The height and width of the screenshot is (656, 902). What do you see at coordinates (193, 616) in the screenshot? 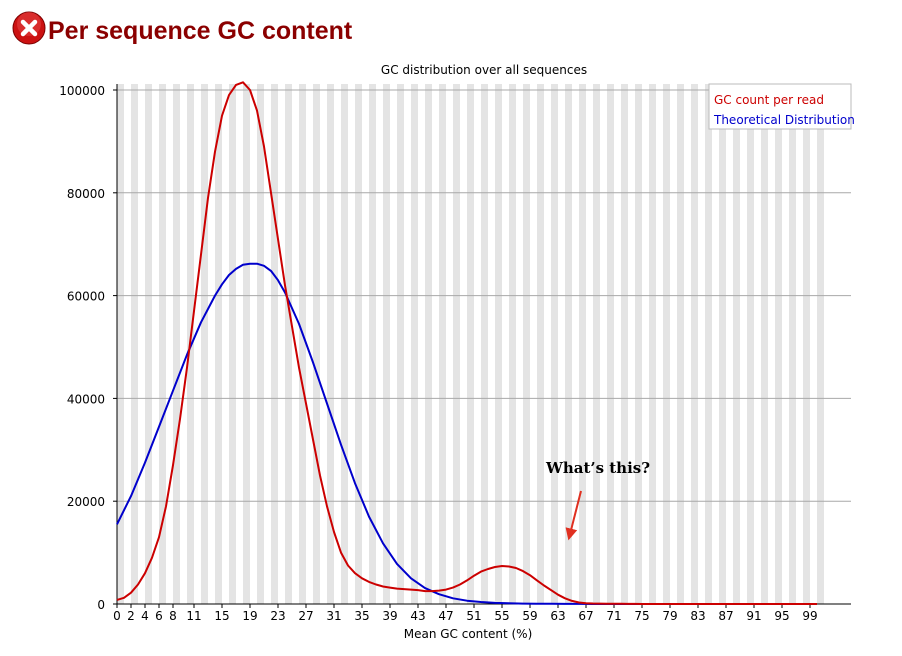
I see `x-tick-label: 11` at bounding box center [193, 616].